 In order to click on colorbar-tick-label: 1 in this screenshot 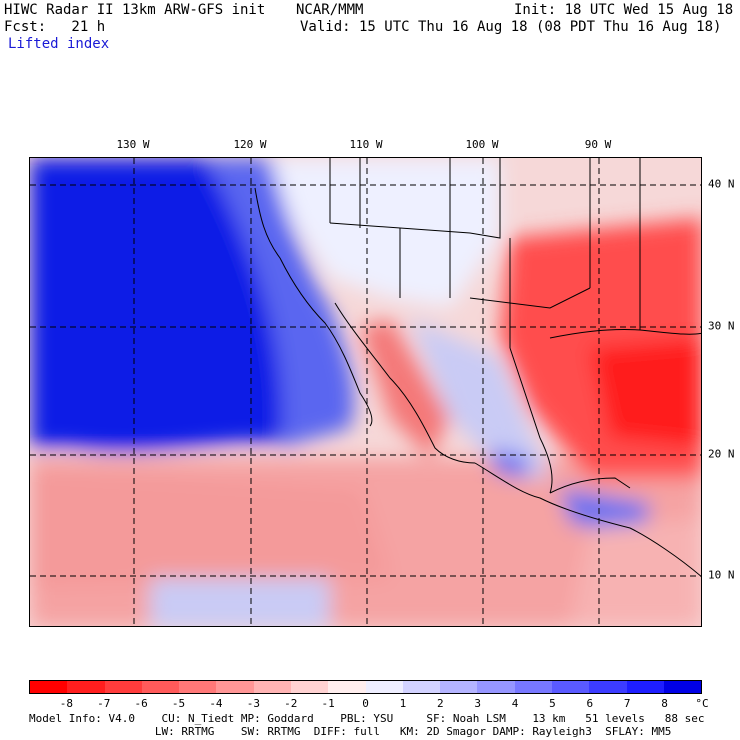, I will do `click(403, 703)`.